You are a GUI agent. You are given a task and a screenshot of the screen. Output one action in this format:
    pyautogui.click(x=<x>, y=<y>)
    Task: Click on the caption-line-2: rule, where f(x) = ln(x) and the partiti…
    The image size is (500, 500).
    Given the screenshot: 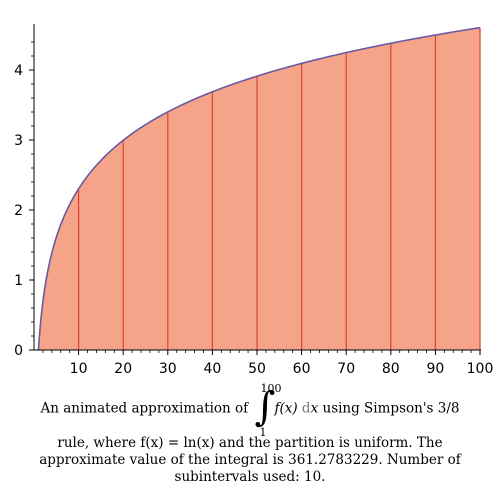 What is the action you would take?
    pyautogui.click(x=250, y=443)
    